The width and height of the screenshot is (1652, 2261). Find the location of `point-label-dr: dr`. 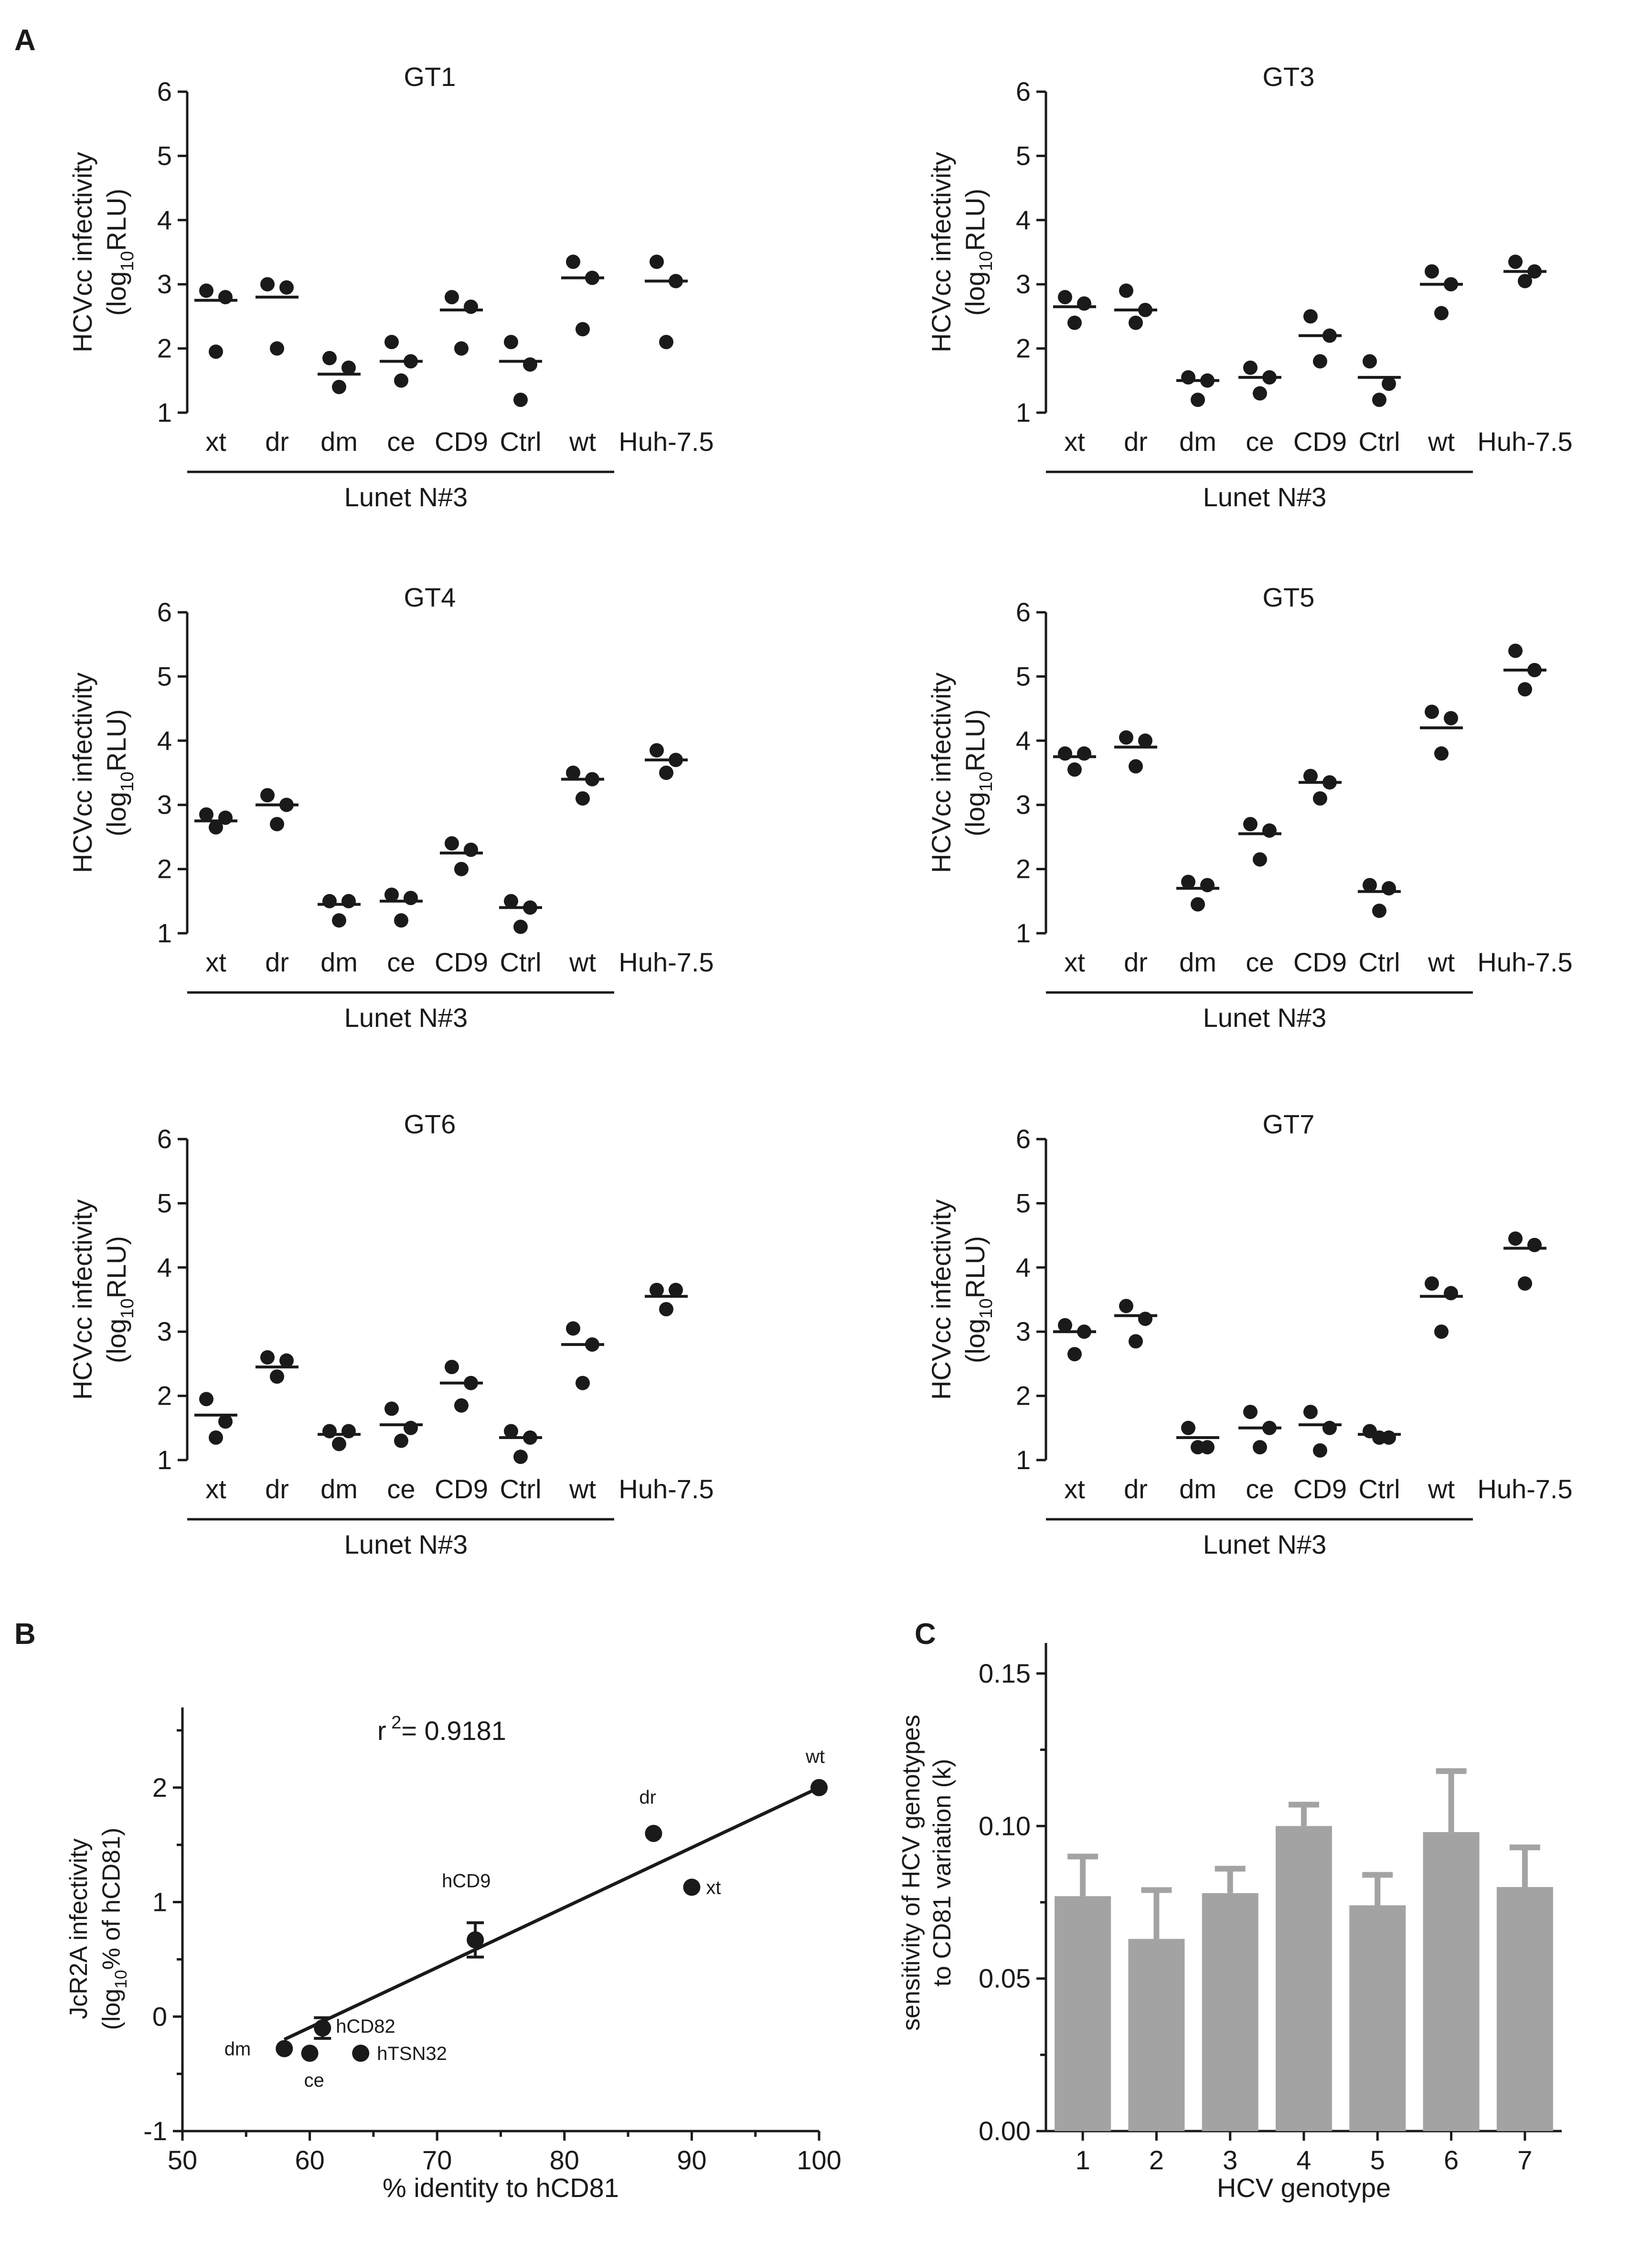

point-label-dr: dr is located at coordinates (647, 1797).